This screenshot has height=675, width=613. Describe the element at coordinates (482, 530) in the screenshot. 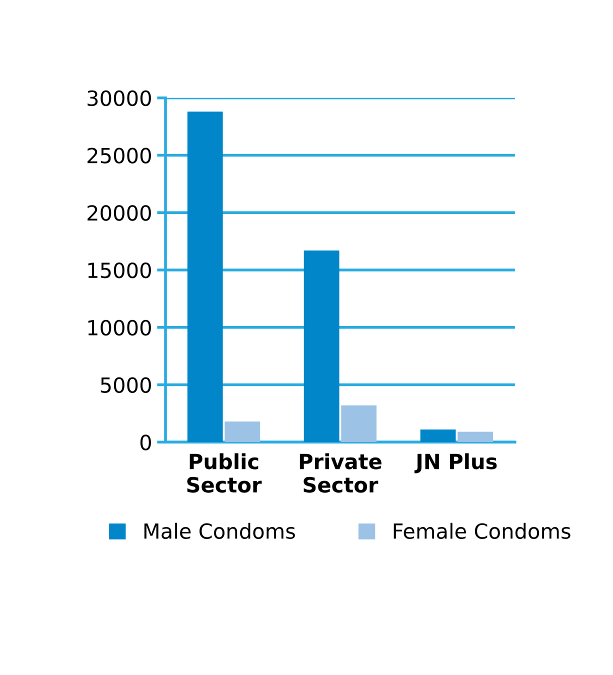

I see `legend-label: Female Condoms` at that location.